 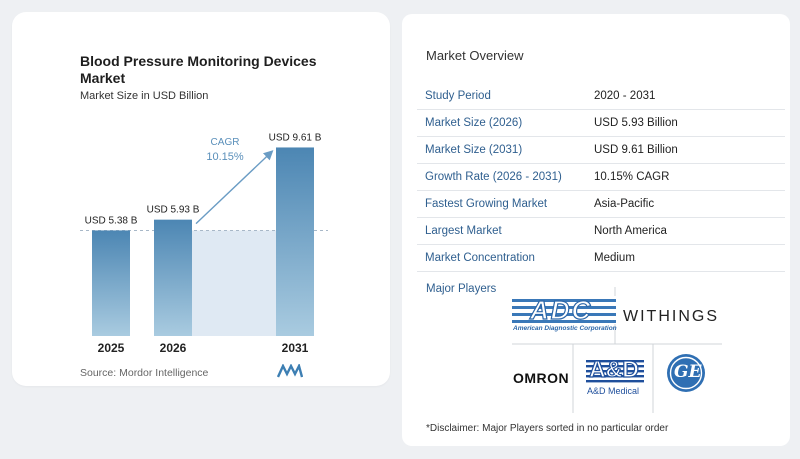 I want to click on ge-logo-text: GE, so click(x=688, y=372).